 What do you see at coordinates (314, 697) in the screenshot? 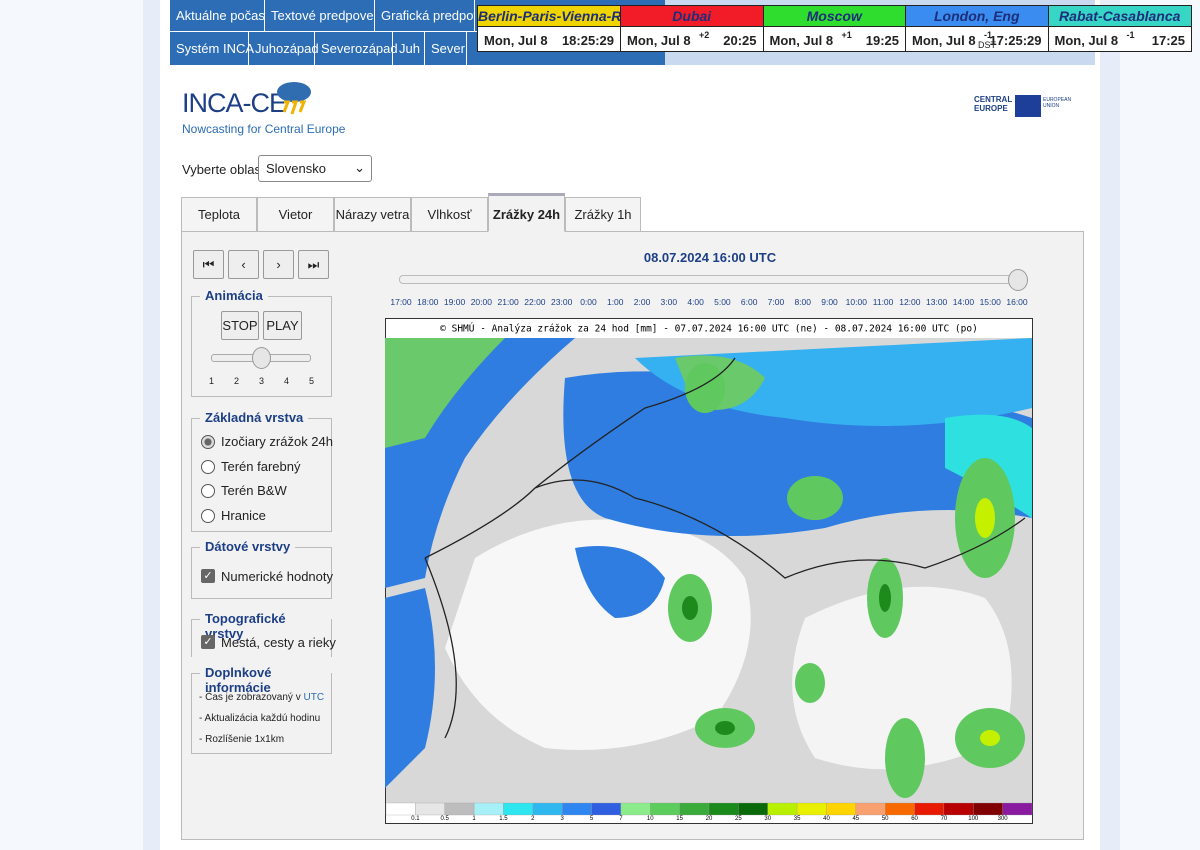
I see `info-link: UTC` at bounding box center [314, 697].